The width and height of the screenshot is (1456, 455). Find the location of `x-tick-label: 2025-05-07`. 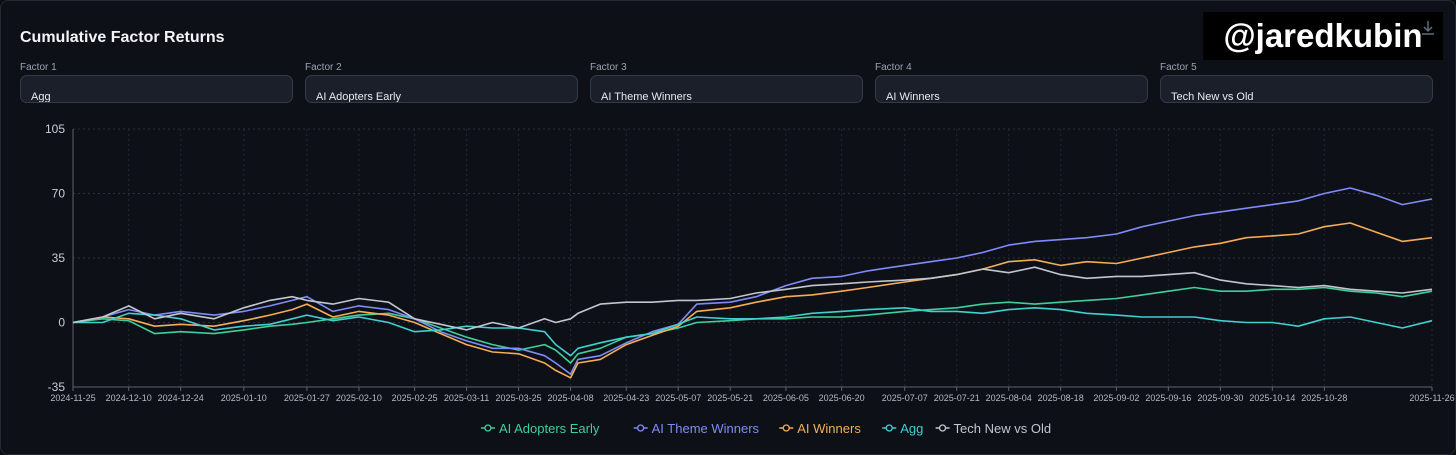

x-tick-label: 2025-05-07 is located at coordinates (678, 398).